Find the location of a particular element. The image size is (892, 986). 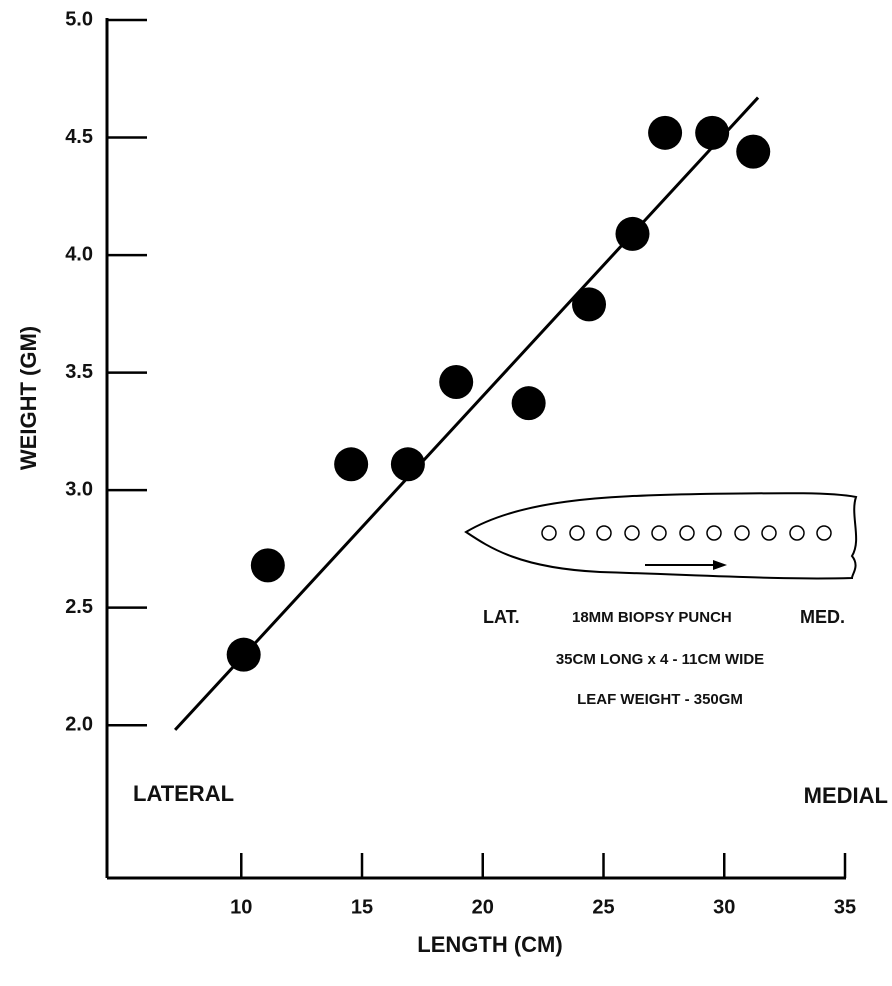

annotation: 35CM LONG x 4 - 11CM WIDE is located at coordinates (660, 659).